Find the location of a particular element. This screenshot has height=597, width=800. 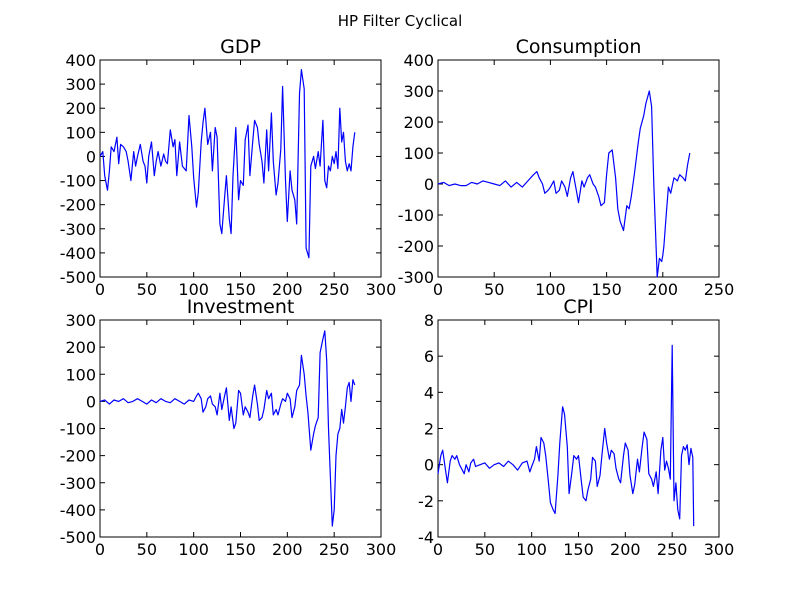

plot-area-investment is located at coordinates (240, 428).